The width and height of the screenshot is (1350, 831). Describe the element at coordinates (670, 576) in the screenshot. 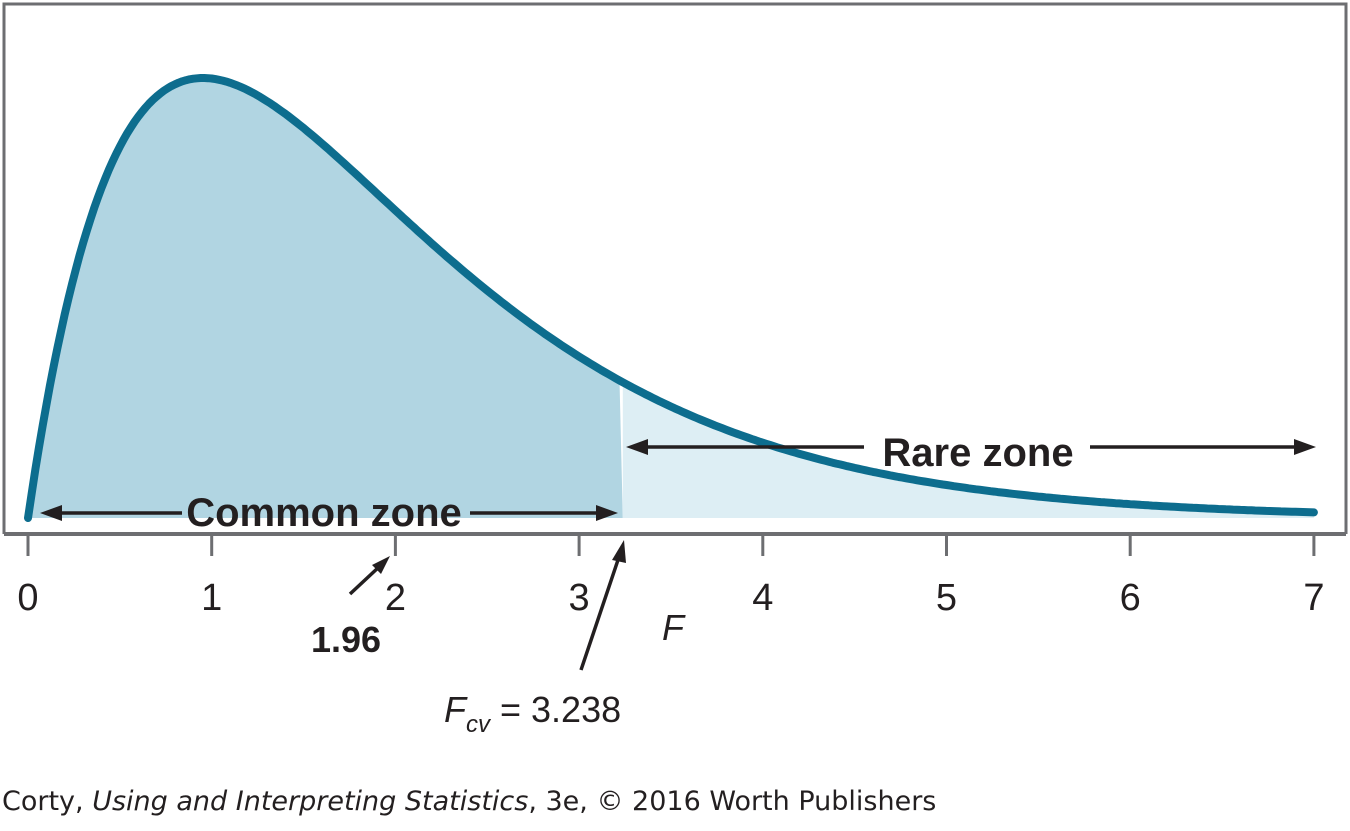

I see `x-axis-ticks: 0 1 2 3 4 5 6 7` at that location.